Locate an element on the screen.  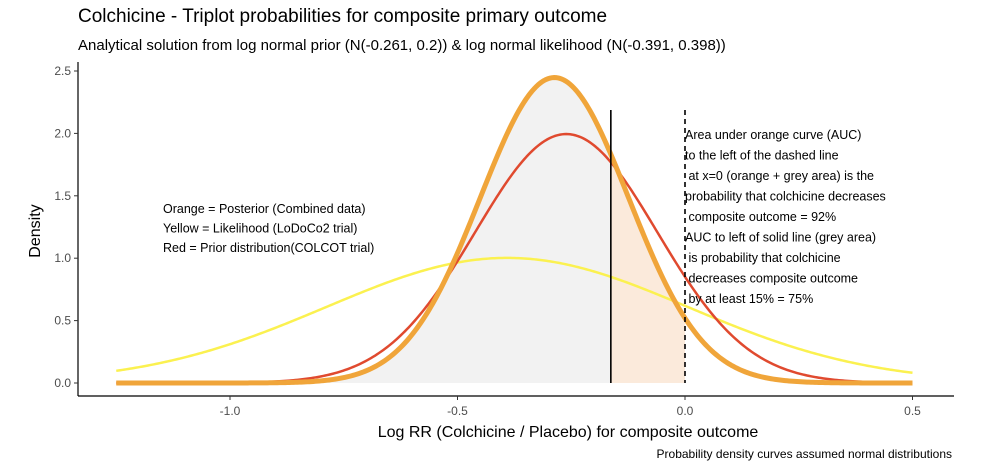
x-tick-label: -1.0 is located at coordinates (230, 411).